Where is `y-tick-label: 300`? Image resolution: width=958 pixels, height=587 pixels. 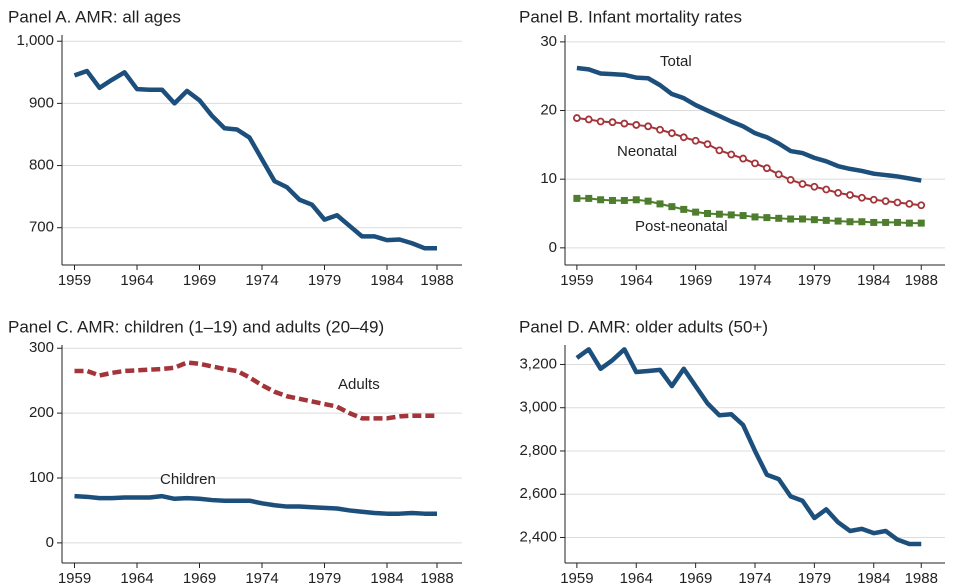
y-tick-label: 300 is located at coordinates (41, 347).